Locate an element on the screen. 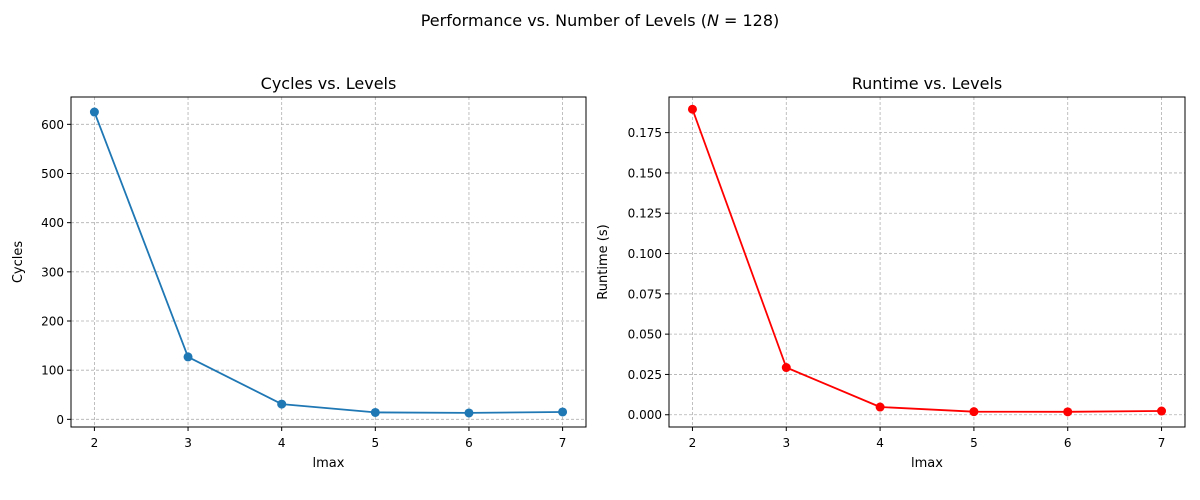  cycles-y-tick-label: 300 is located at coordinates (52, 272).